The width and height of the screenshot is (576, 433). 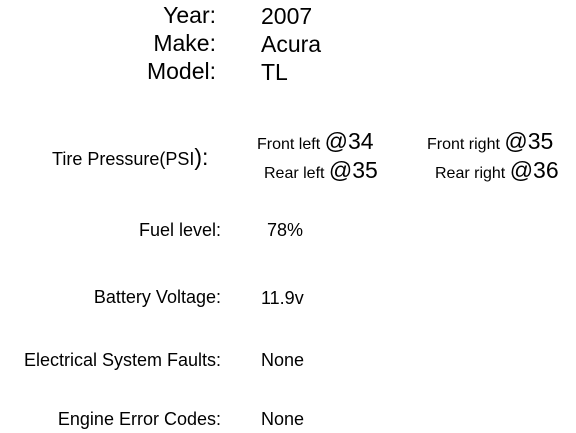 What do you see at coordinates (123, 159) in the screenshot?
I see `tire-pressure-label-text: Tire Pressure(PSI` at bounding box center [123, 159].